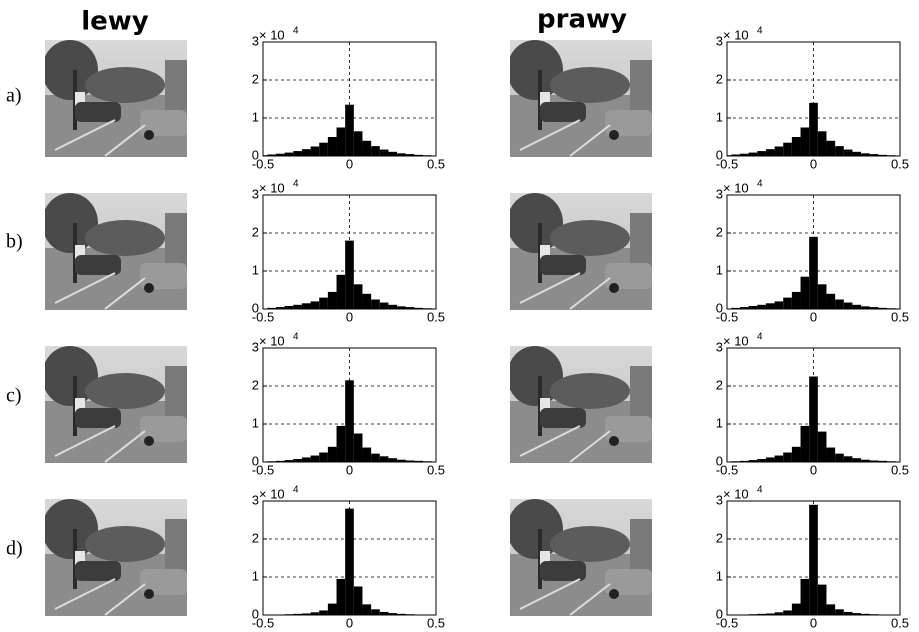 The width and height of the screenshot is (919, 632). What do you see at coordinates (14, 96) in the screenshot?
I see `row-label: a)` at bounding box center [14, 96].